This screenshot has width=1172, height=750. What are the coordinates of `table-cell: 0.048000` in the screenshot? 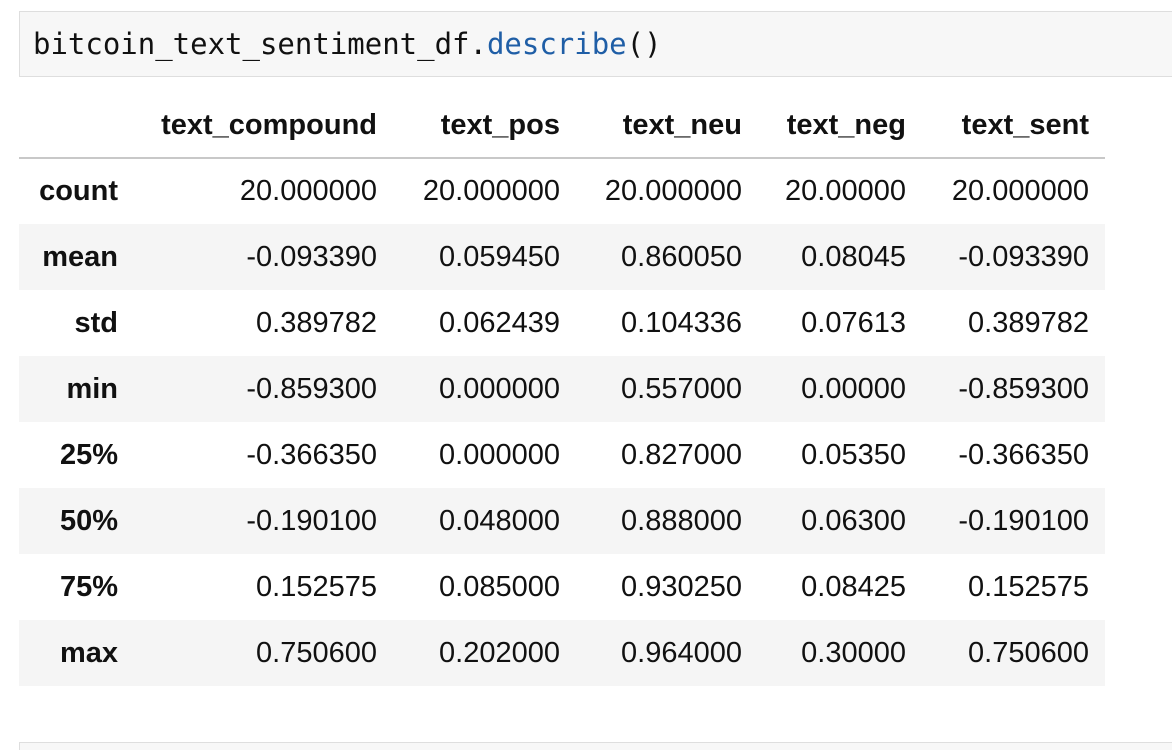 It's located at (499, 520).